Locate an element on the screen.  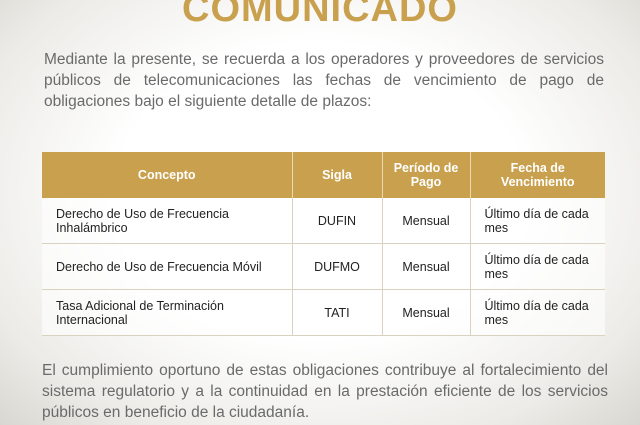
title: COMUNICADO is located at coordinates (320, 15).